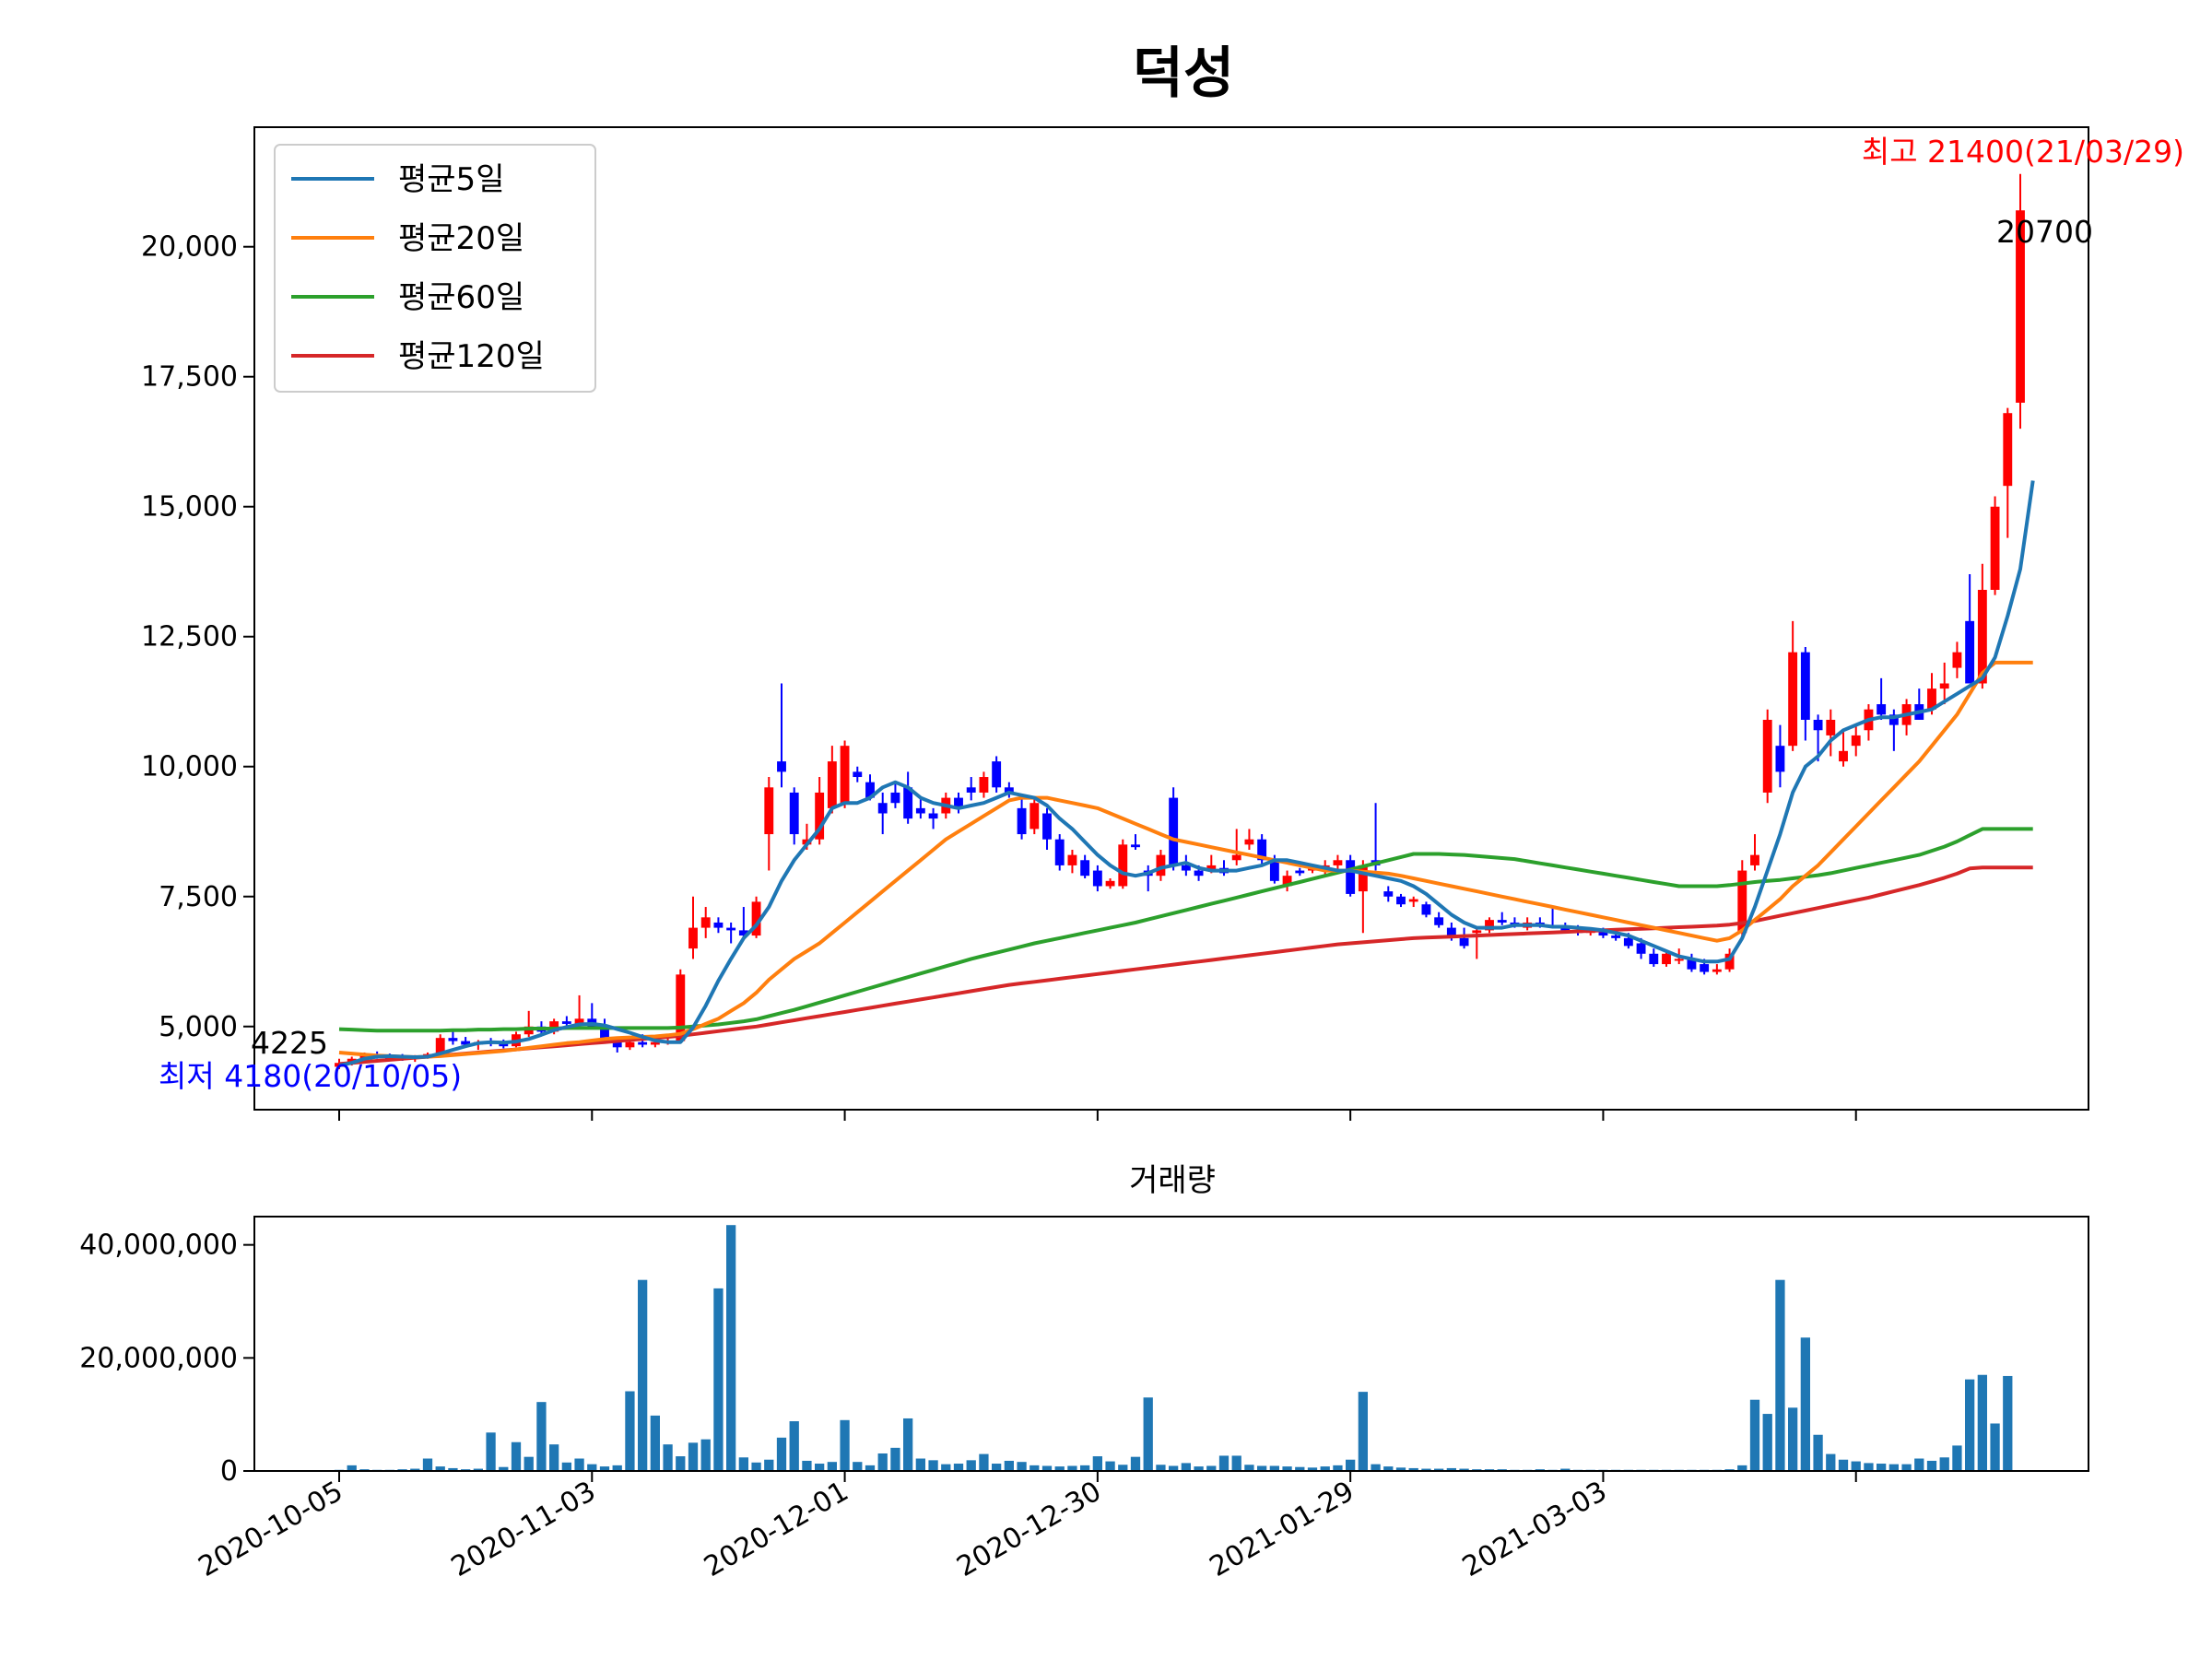  I want to click on price-y-tick-label: 17,500, so click(189, 377).